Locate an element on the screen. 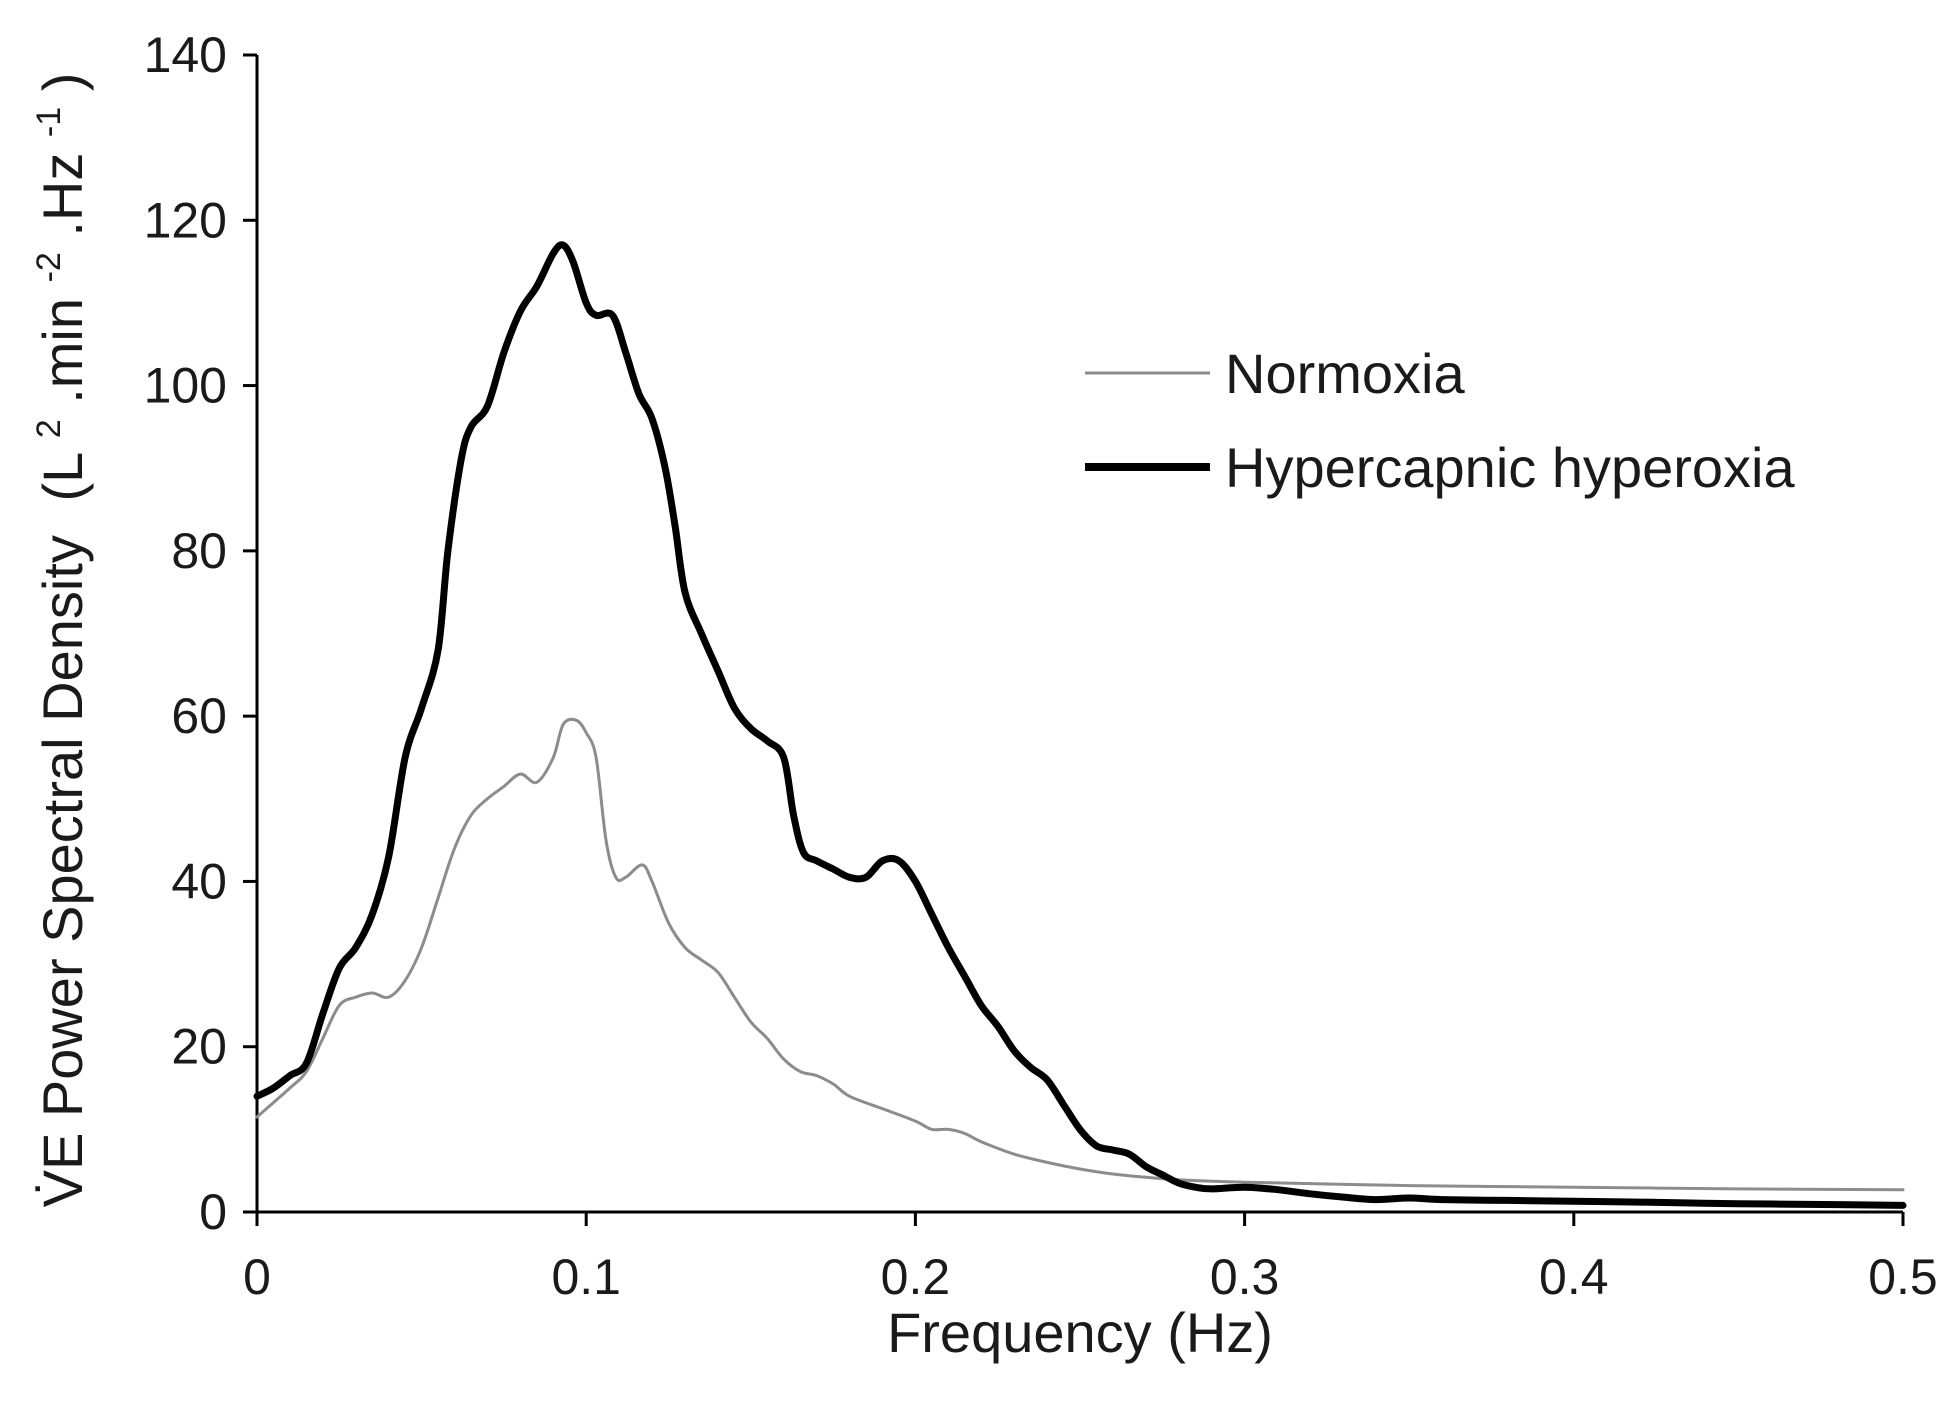 This screenshot has width=1941, height=1411. x-tick-label: 0 is located at coordinates (257, 1277).